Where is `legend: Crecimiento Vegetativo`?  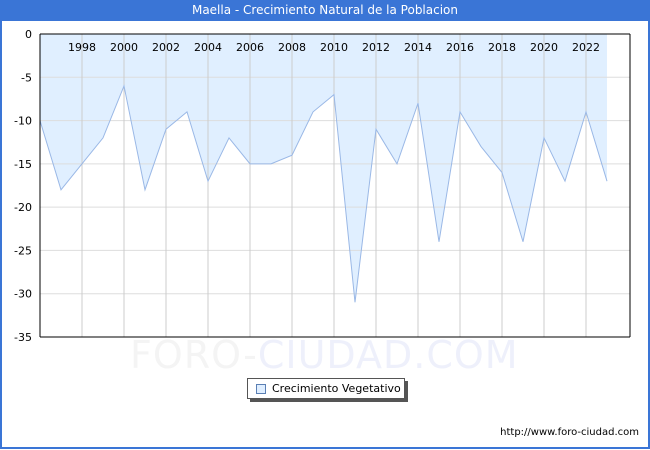 legend: Crecimiento Vegetativo is located at coordinates (326, 388).